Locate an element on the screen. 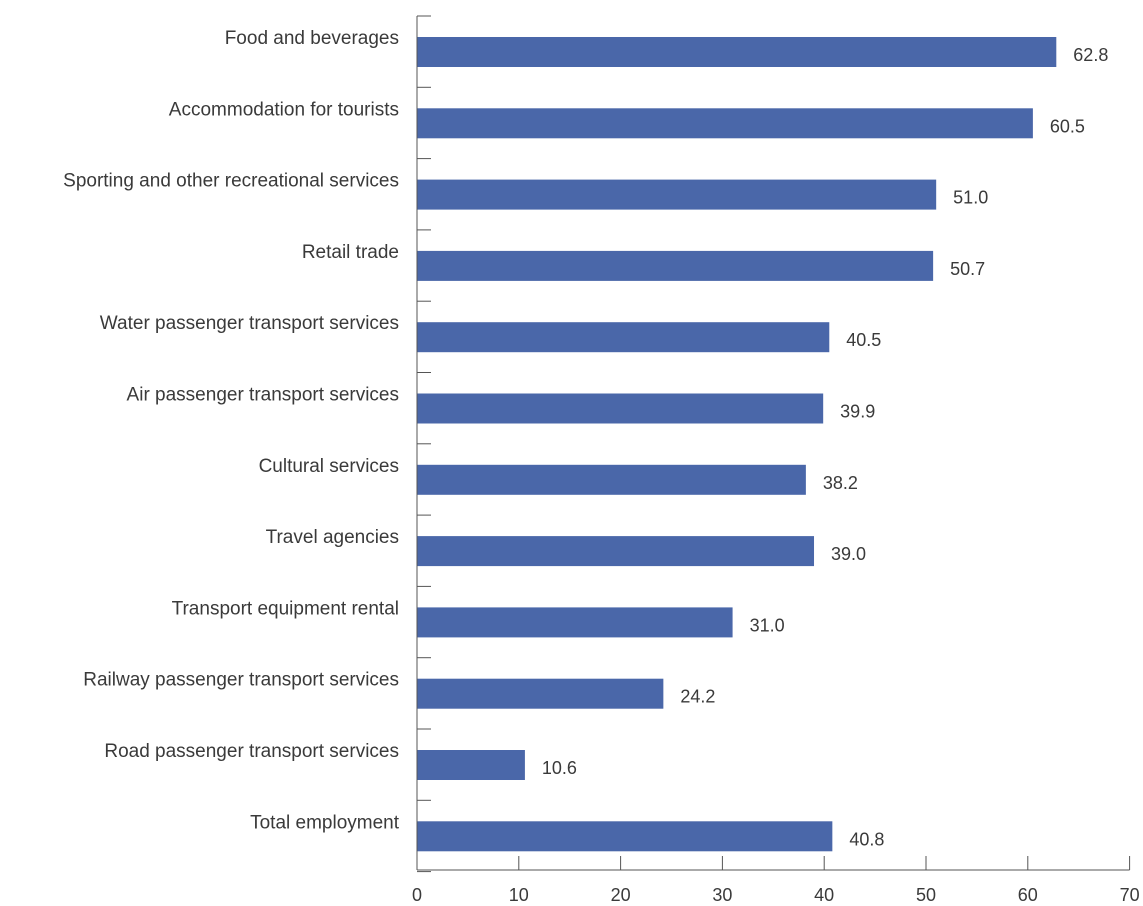 This screenshot has width=1143, height=906. value-label: 51.0 is located at coordinates (970, 198).